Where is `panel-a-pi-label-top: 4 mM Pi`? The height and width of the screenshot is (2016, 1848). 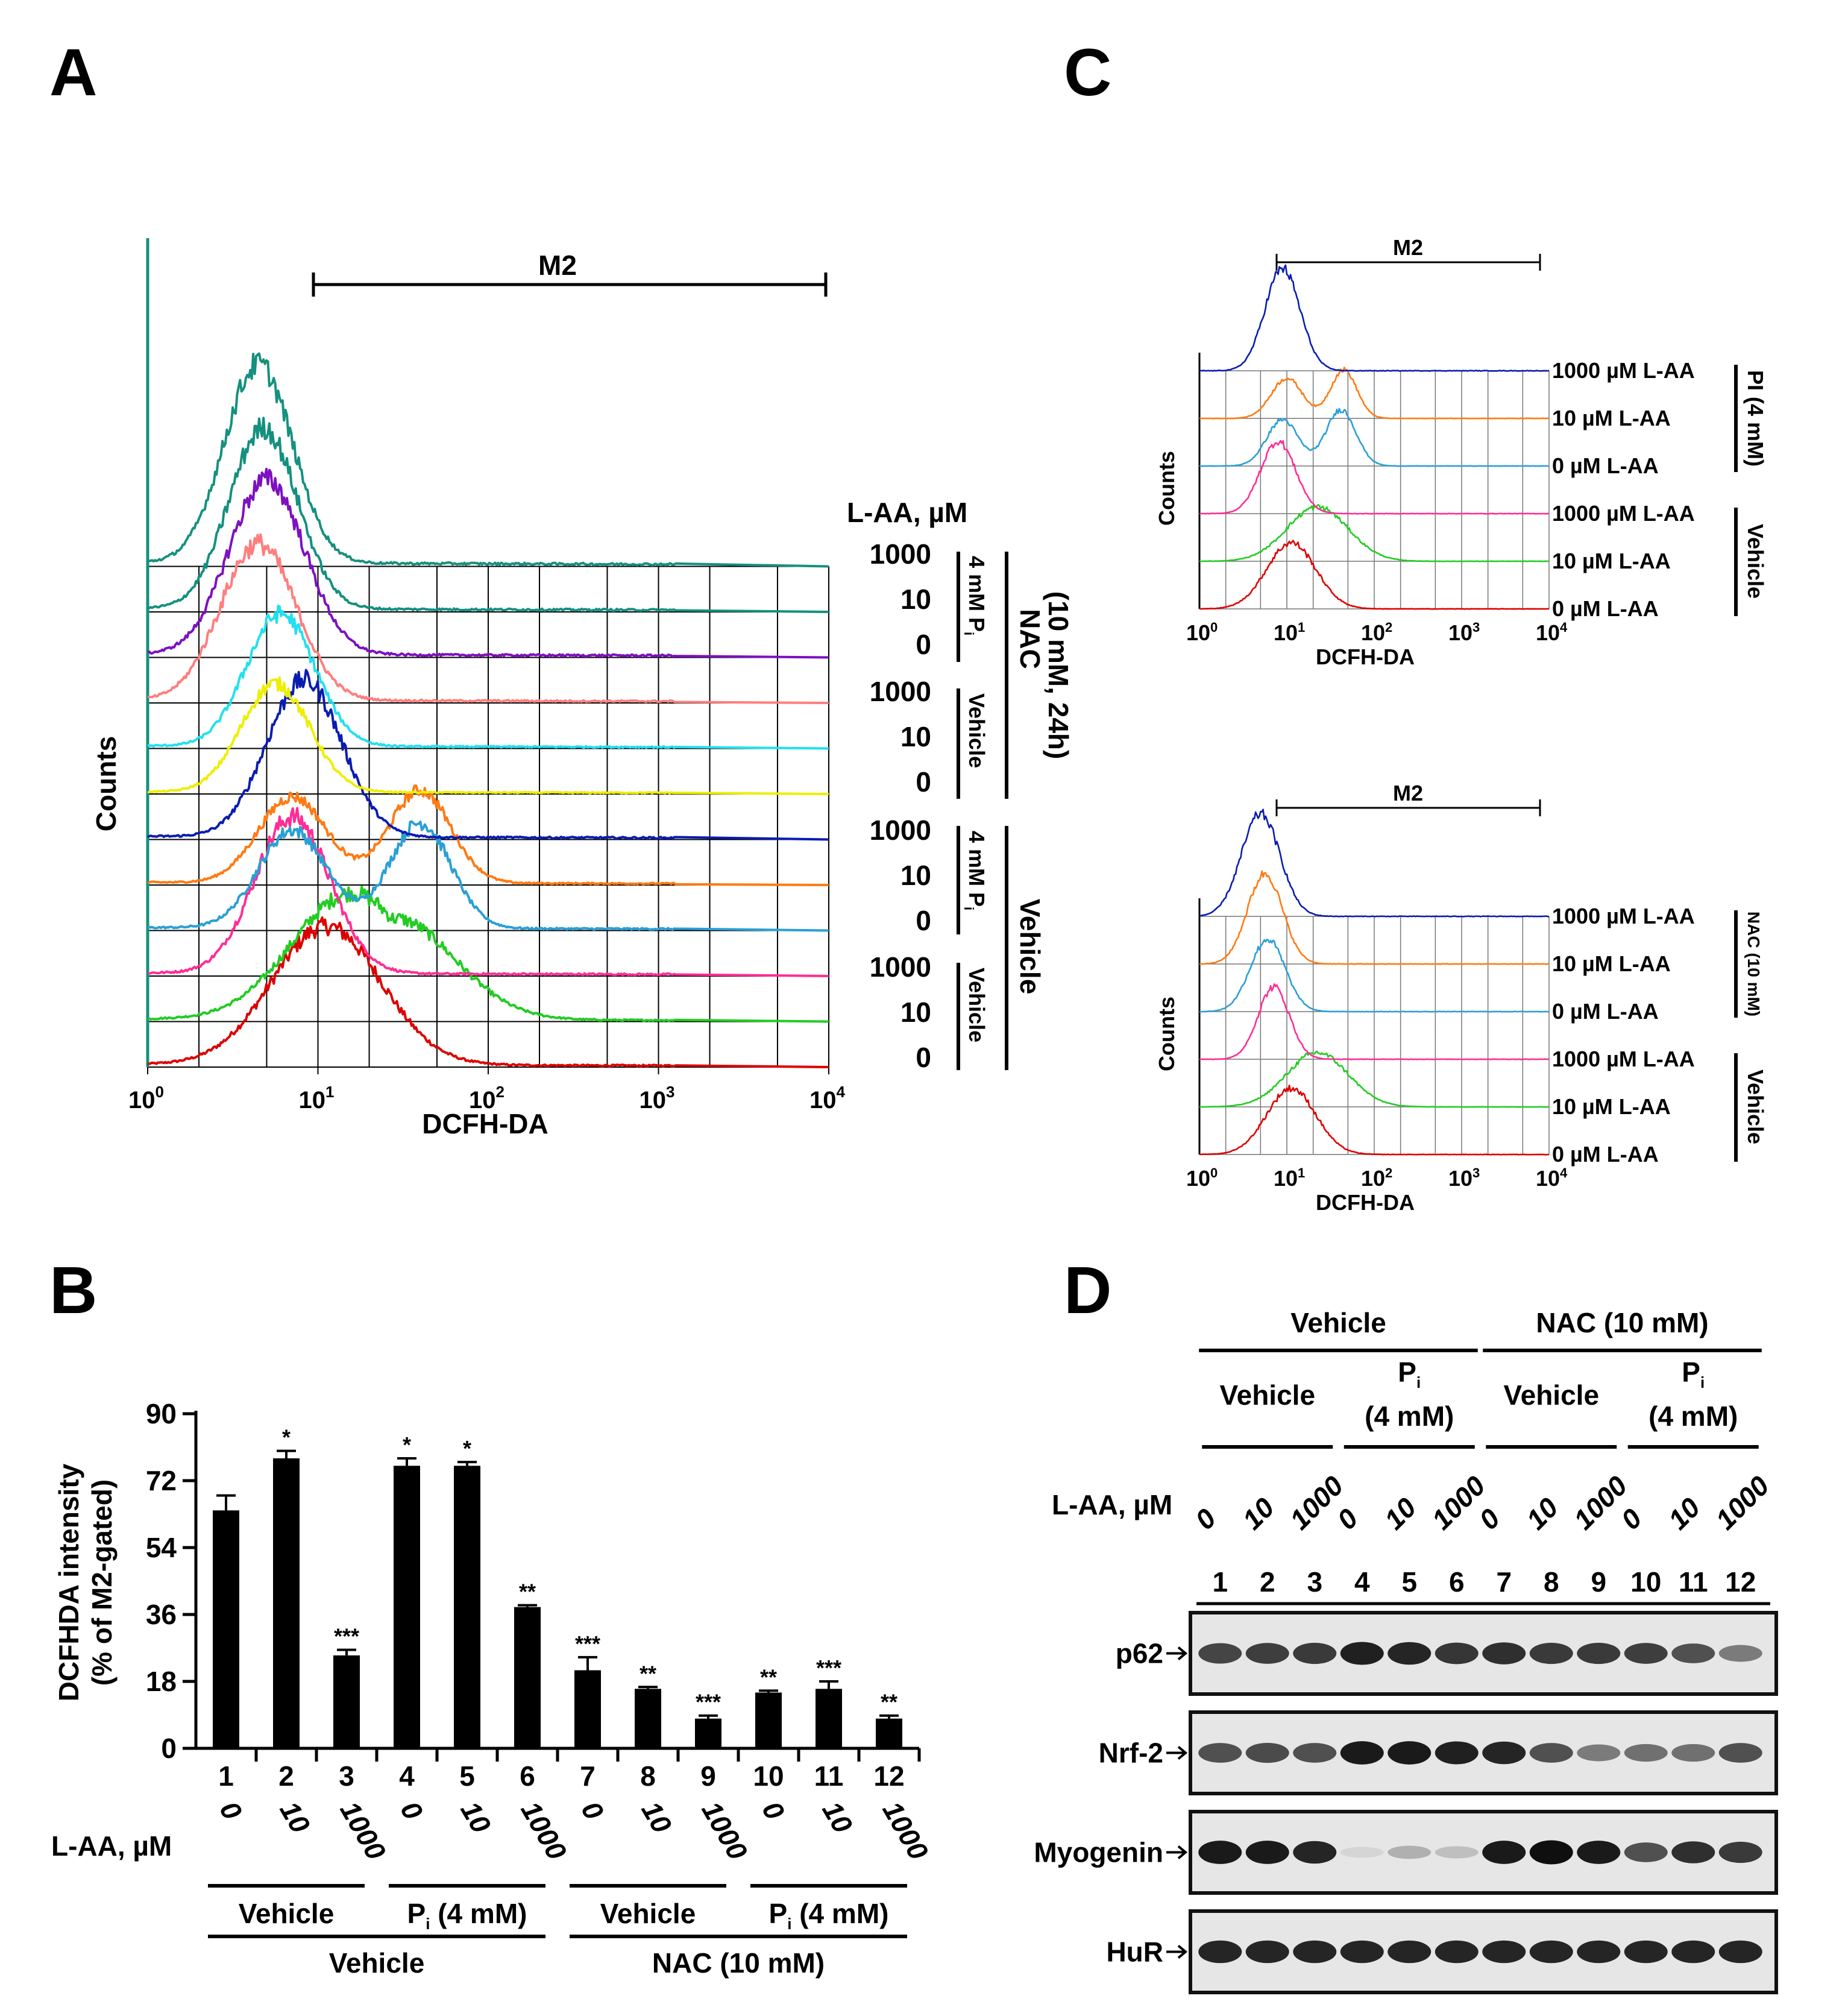
panel-a-pi-label-top: 4 mM Pi is located at coordinates (975, 596).